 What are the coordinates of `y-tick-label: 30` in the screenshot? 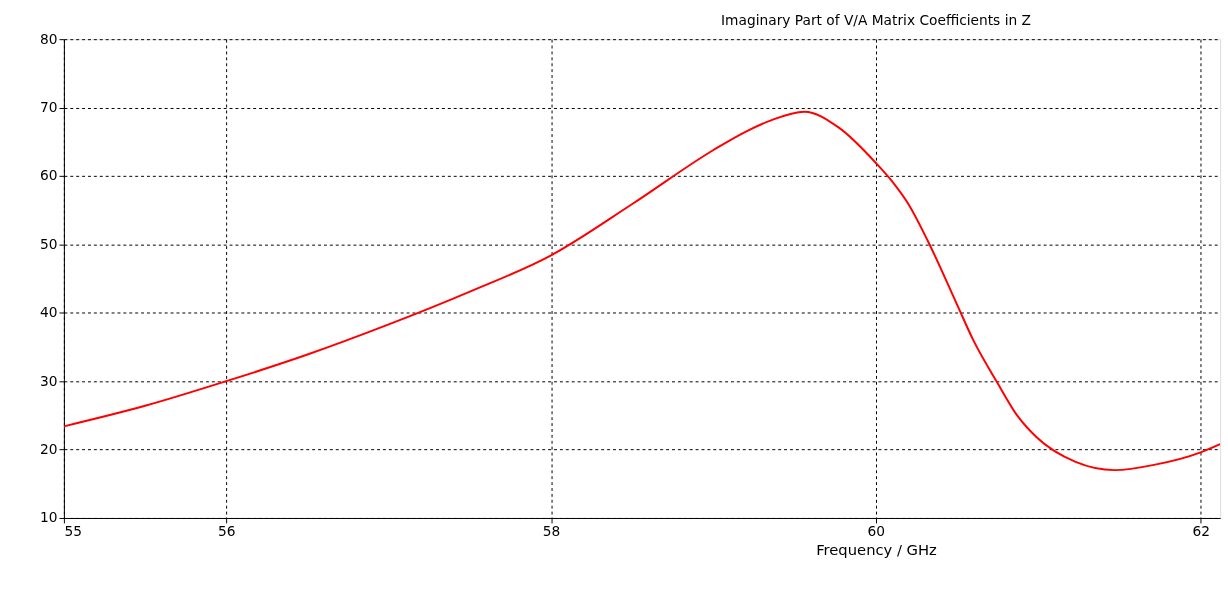 It's located at (49, 380).